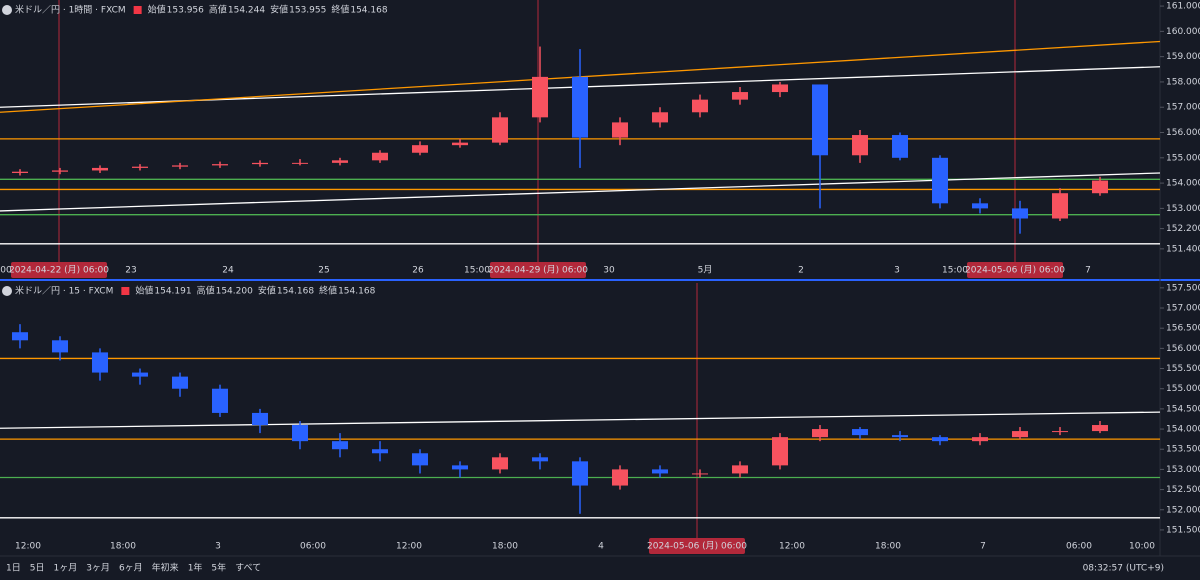 The width and height of the screenshot is (1200, 580). What do you see at coordinates (1183, 430) in the screenshot?
I see `y-tick-label: 154.000` at bounding box center [1183, 430].